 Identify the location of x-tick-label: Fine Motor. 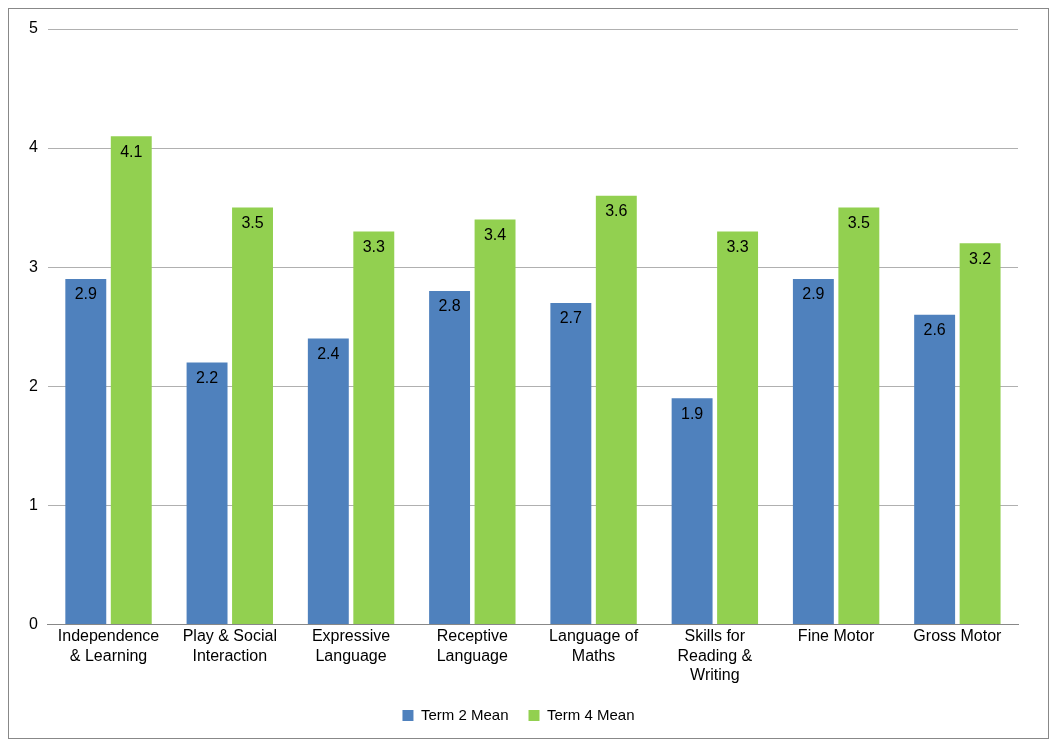
(836, 636).